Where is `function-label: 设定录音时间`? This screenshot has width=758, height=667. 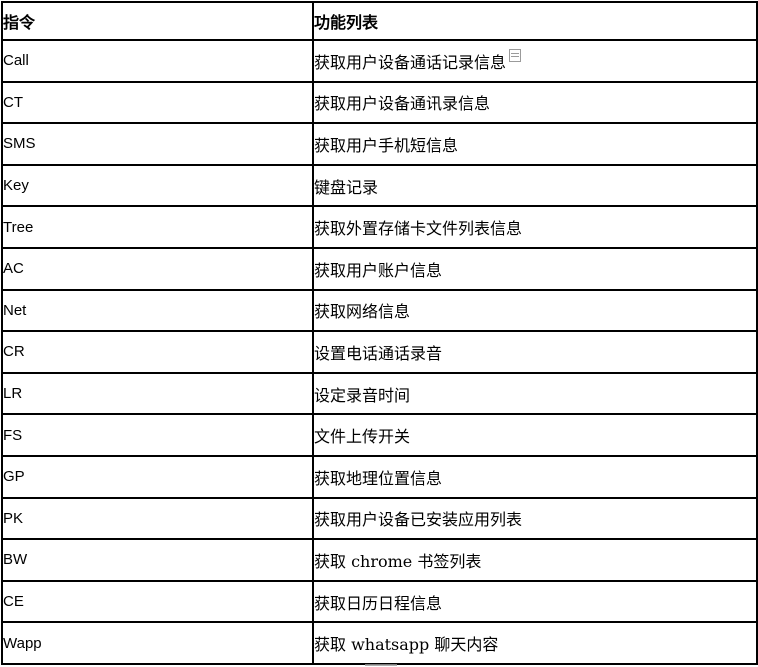
function-label: 设定录音时间 is located at coordinates (362, 395).